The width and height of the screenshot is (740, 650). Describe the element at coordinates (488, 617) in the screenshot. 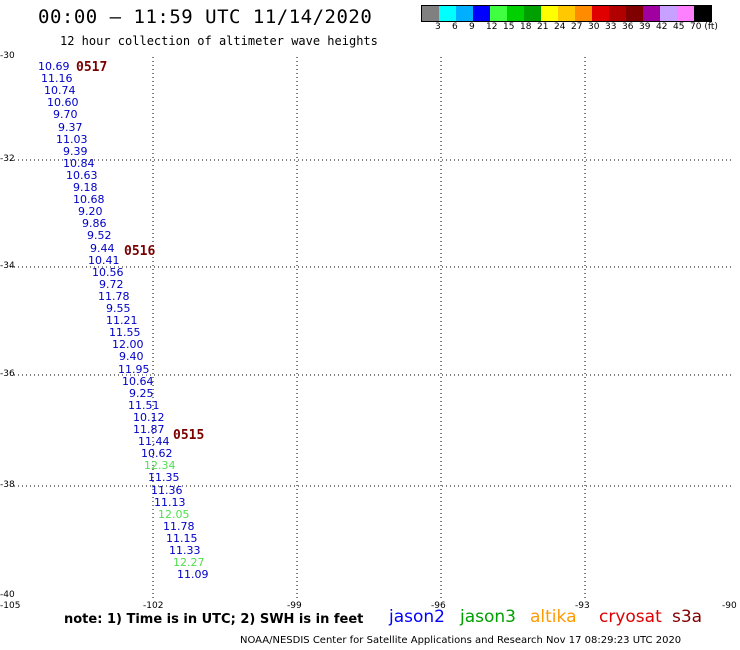

I see `satellite-jason3: jason3` at that location.